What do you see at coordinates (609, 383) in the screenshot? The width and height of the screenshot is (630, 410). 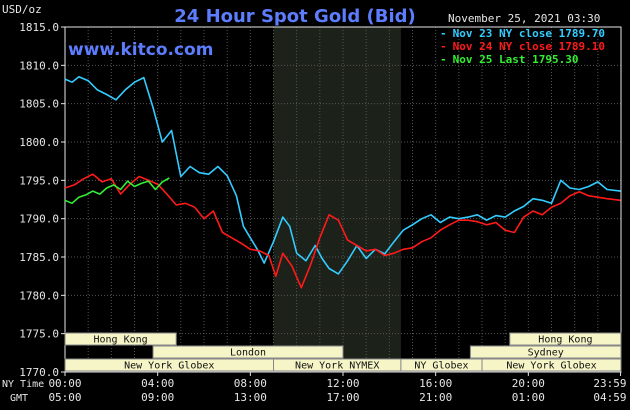 I see `x-tick-label-ny: 23:59` at bounding box center [609, 383].